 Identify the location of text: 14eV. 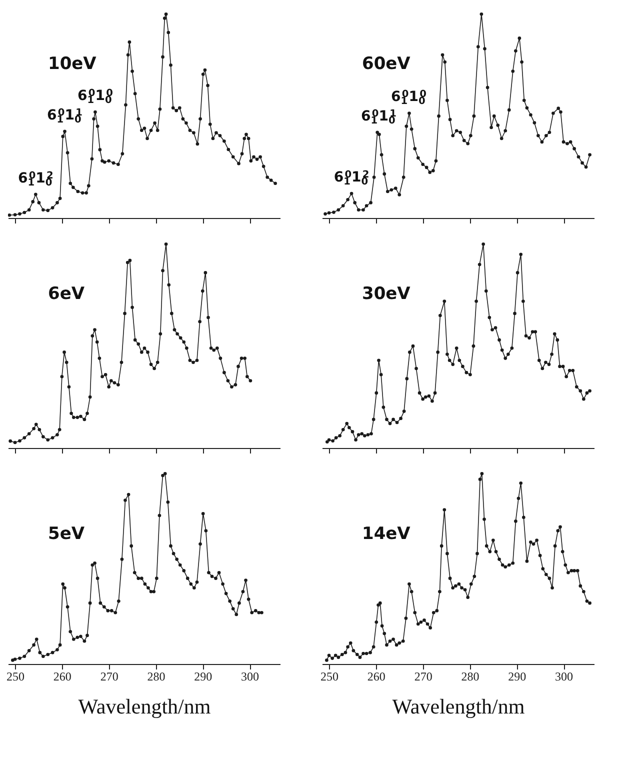
(387, 534).